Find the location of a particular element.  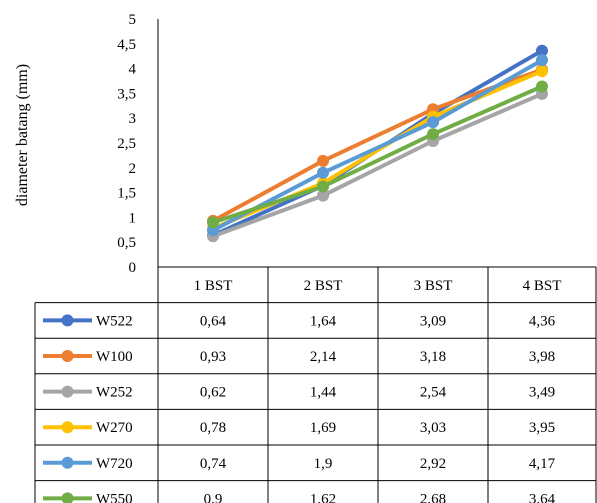

data-label: 3,09 is located at coordinates (433, 321).